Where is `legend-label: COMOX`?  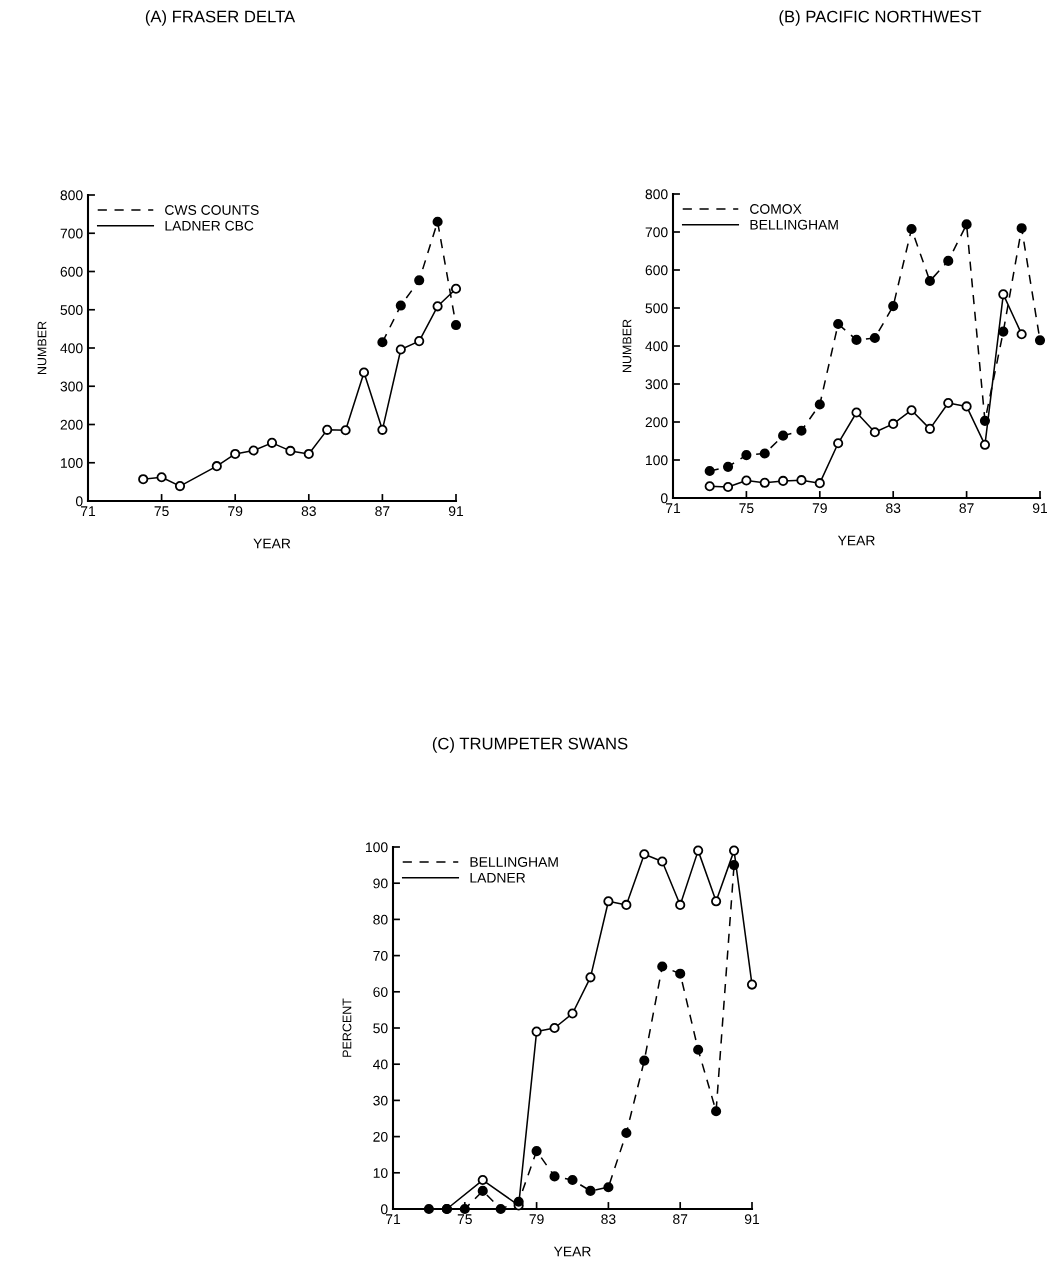
legend-label: COMOX is located at coordinates (776, 209).